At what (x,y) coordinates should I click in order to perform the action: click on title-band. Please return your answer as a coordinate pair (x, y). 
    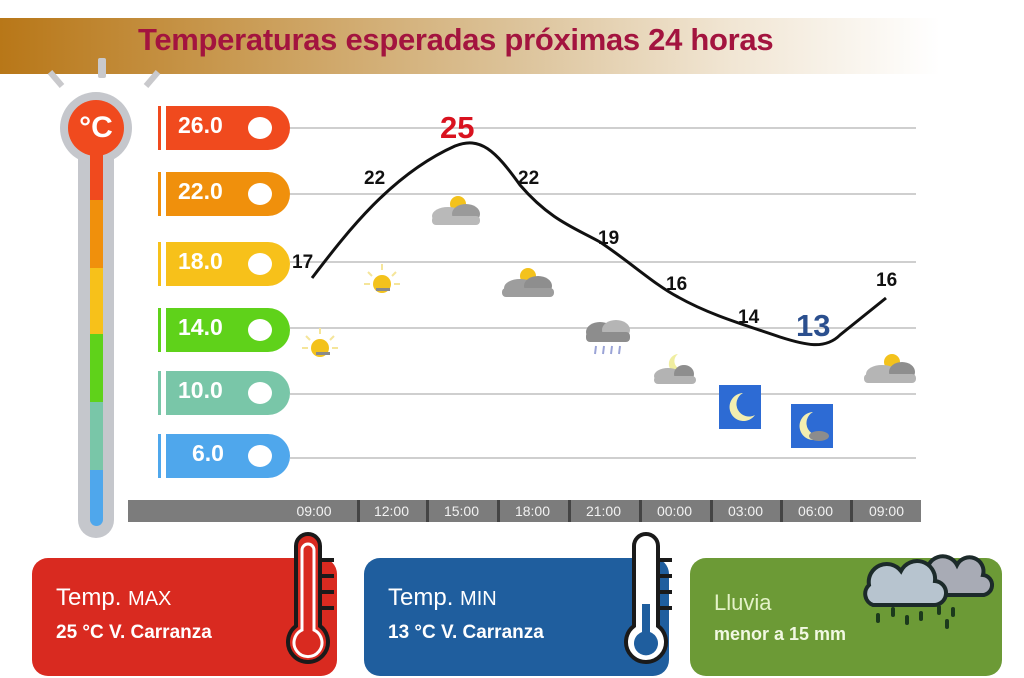
    Looking at the image, I should click on (470, 46).